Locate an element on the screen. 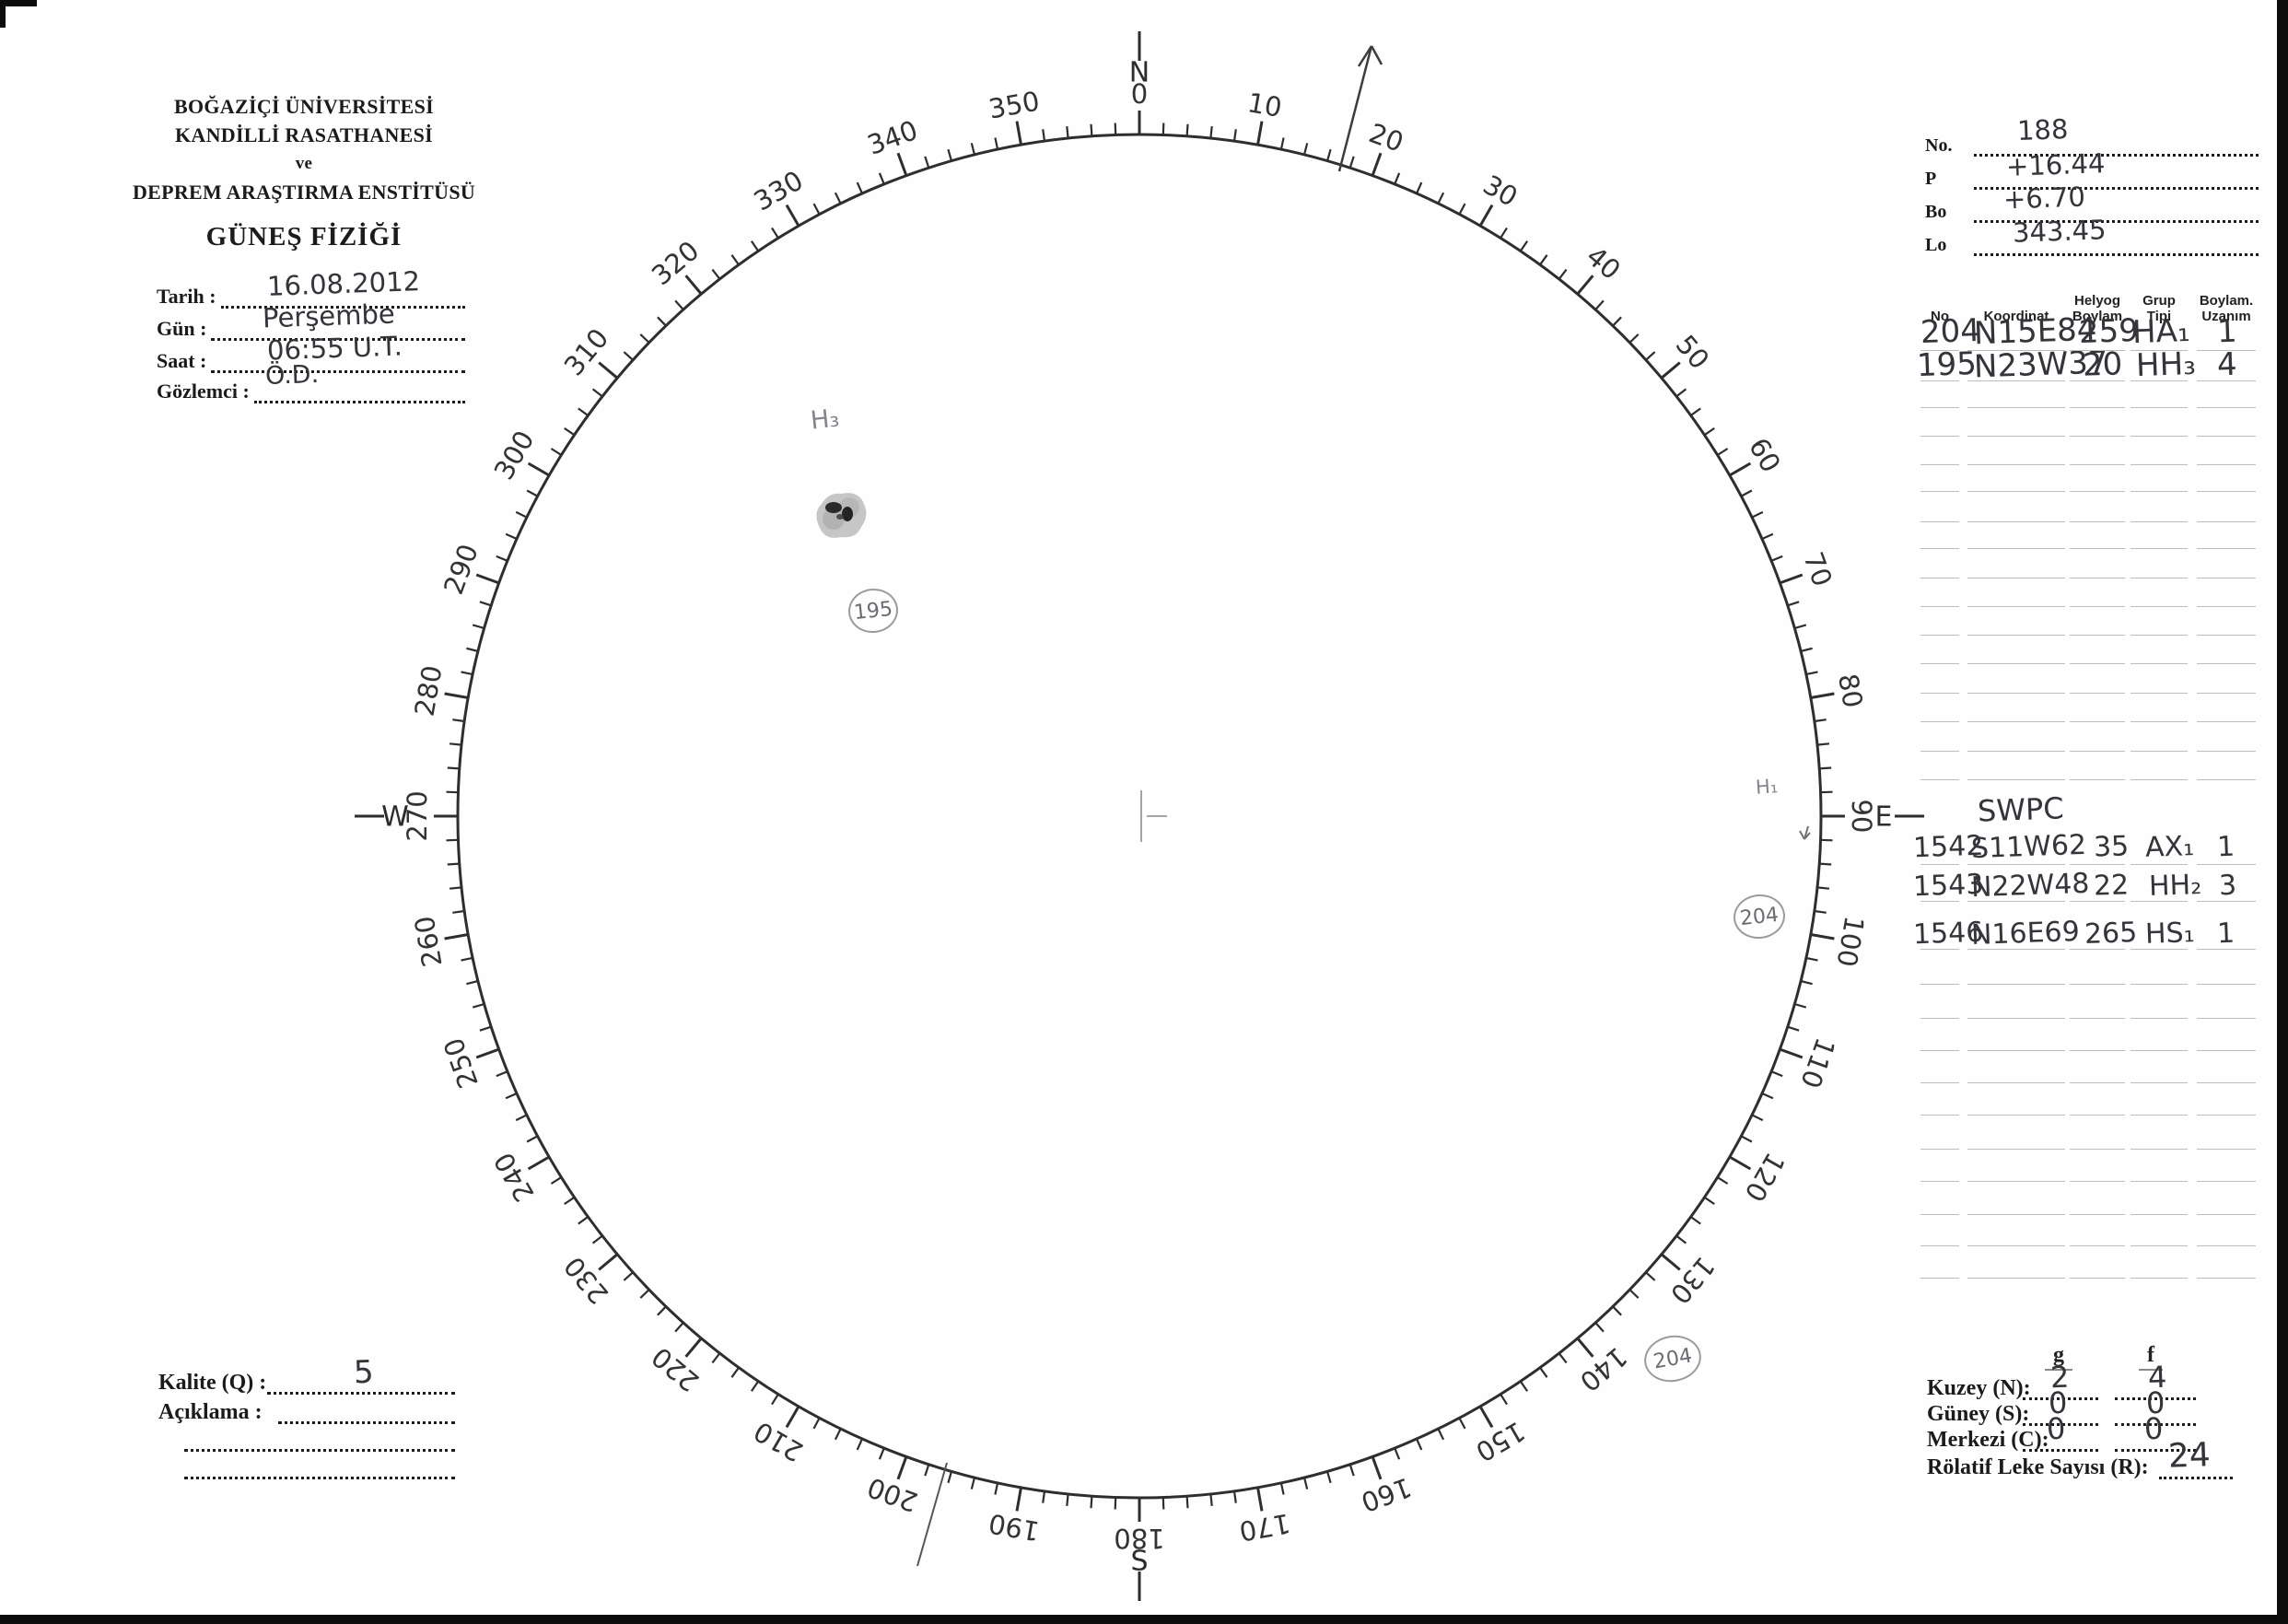 The image size is (2288, 1624). degree-label: 310 is located at coordinates (586, 352).